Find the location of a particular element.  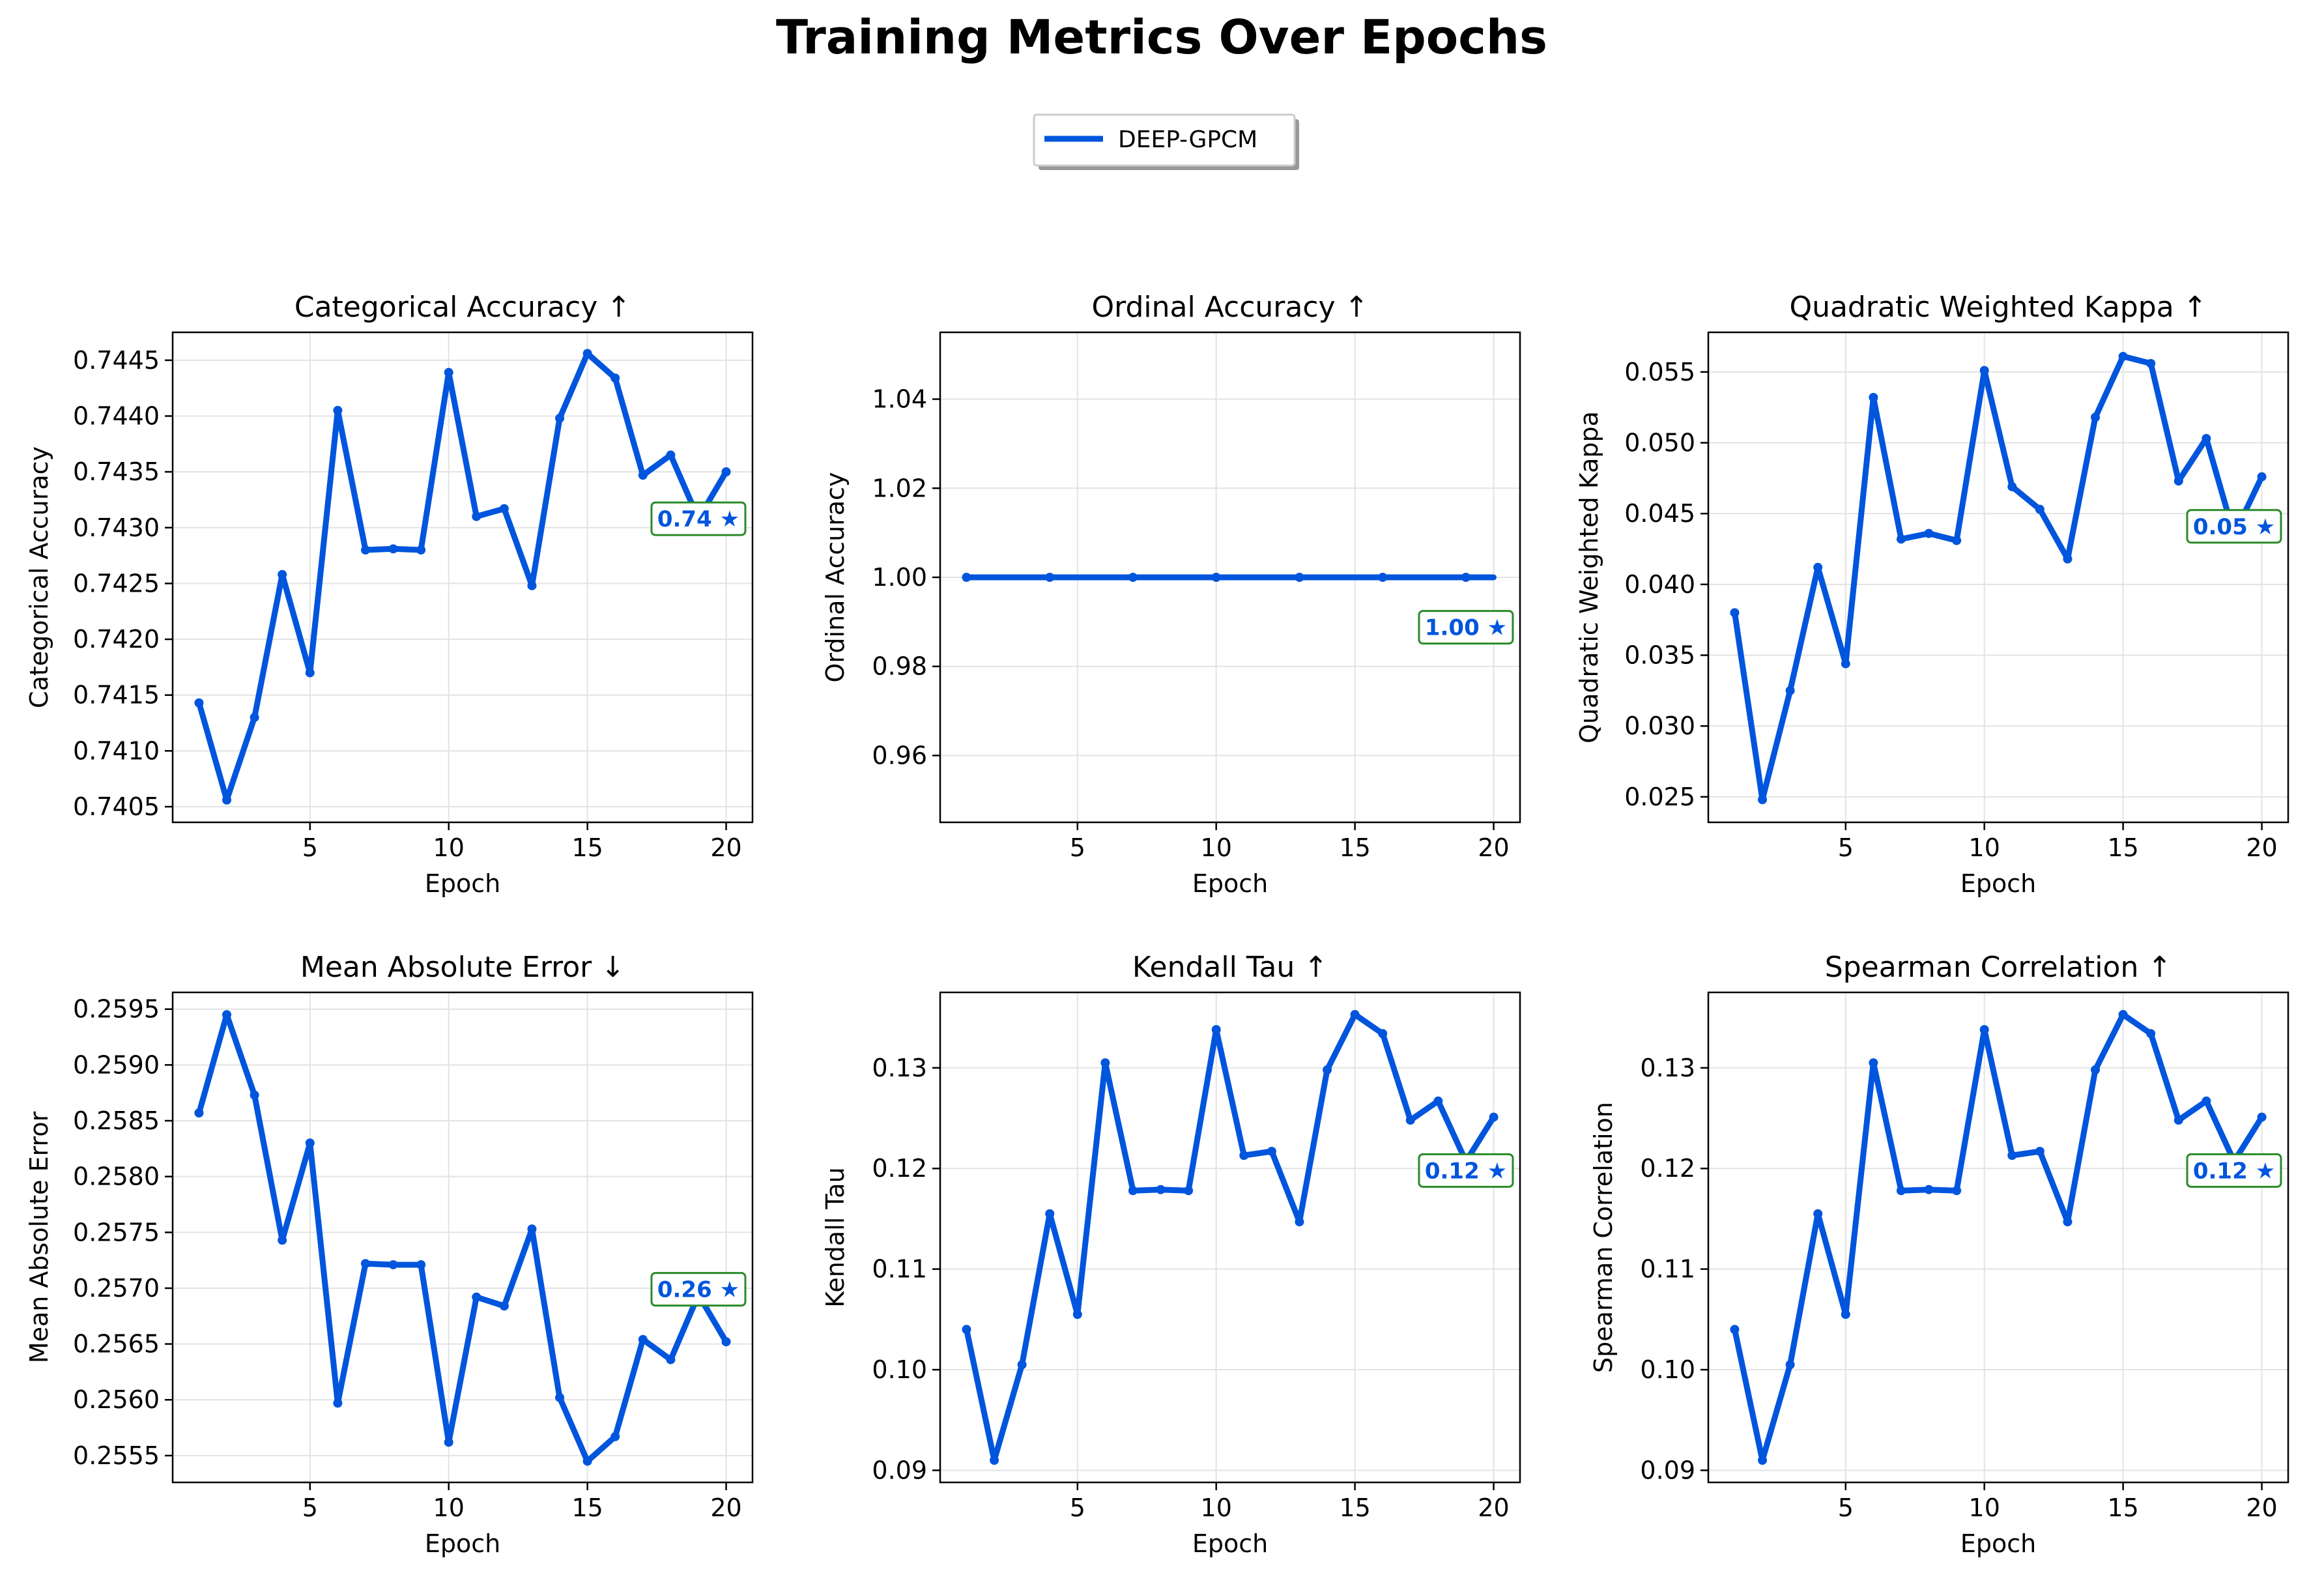

y-tick-label: 0.2580 is located at coordinates (117, 1176).